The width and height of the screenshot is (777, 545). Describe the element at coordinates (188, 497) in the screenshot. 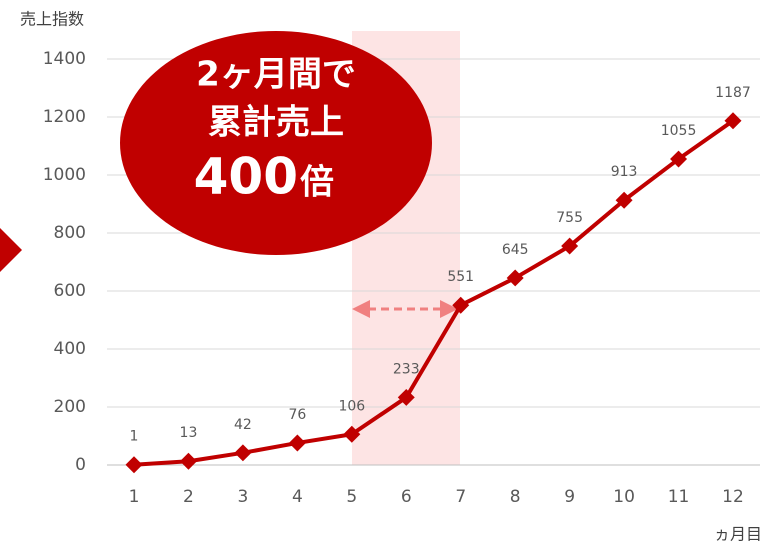

I see `x-tick-label: 2` at that location.